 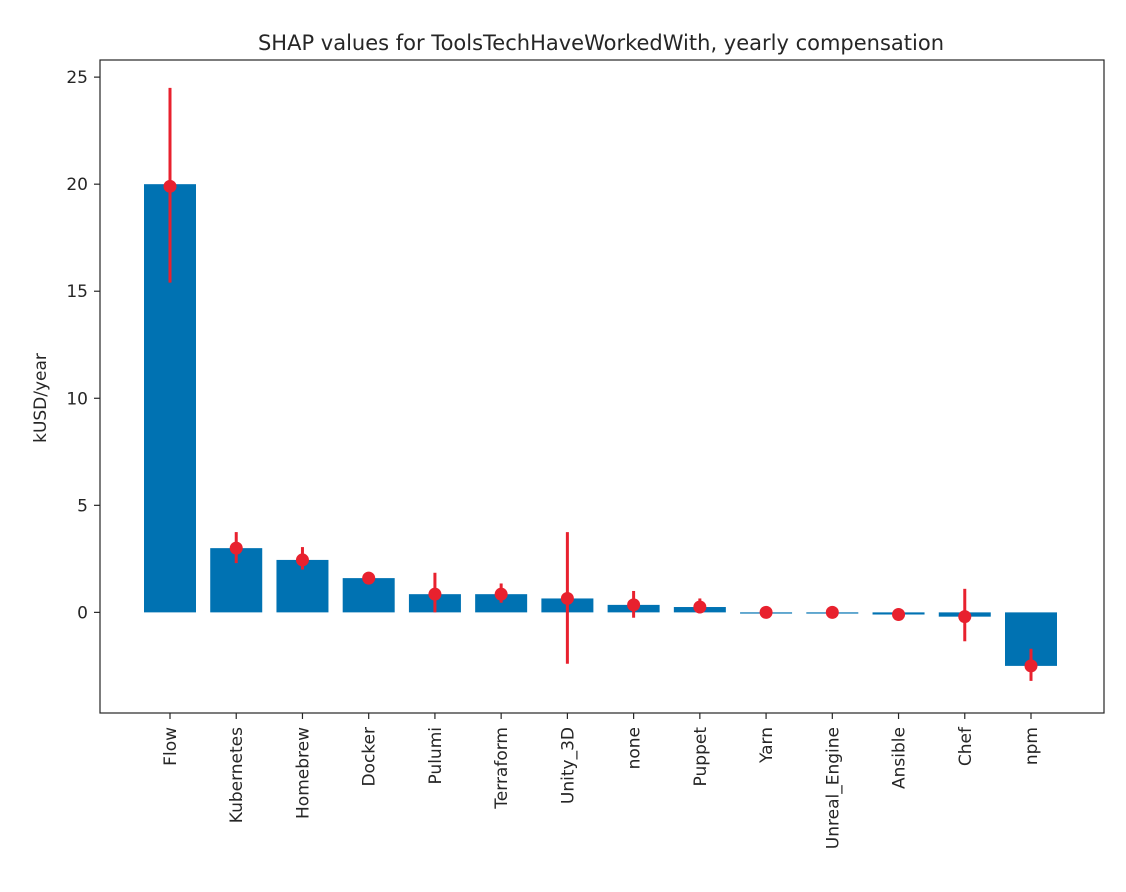 What do you see at coordinates (966, 746) in the screenshot?
I see `x-tick-label-chef: Chef` at bounding box center [966, 746].